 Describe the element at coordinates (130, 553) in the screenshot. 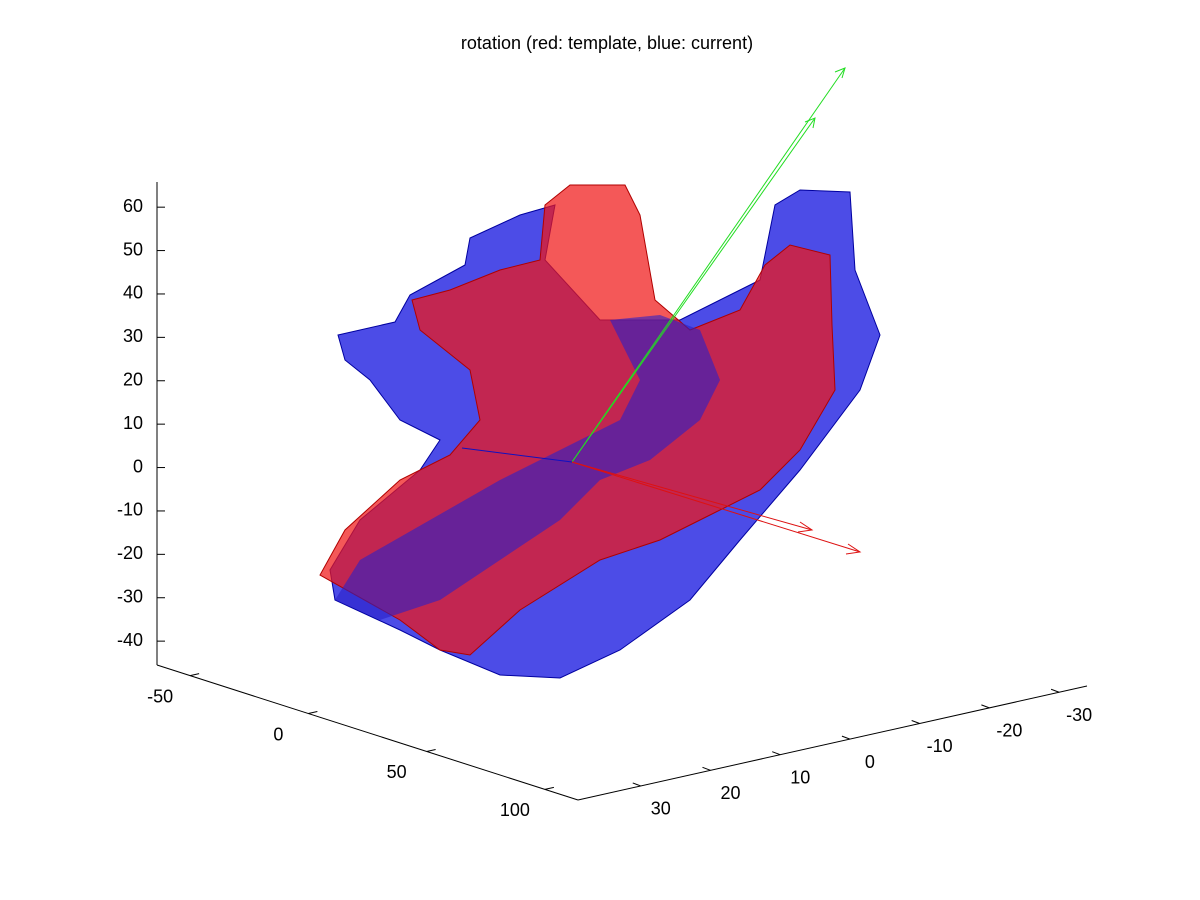

I see `z-tick-label: -20` at that location.